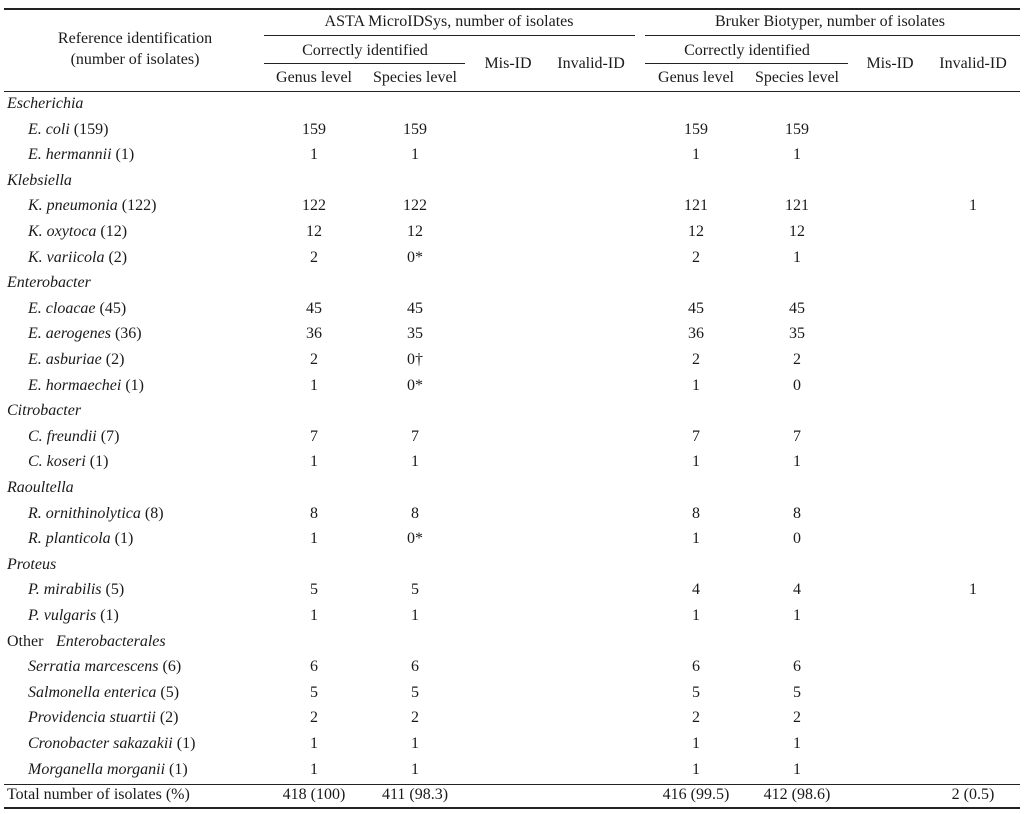 This screenshot has height=814, width=1024. Describe the element at coordinates (512, 91) in the screenshot. I see `header-bottom-rule` at that location.